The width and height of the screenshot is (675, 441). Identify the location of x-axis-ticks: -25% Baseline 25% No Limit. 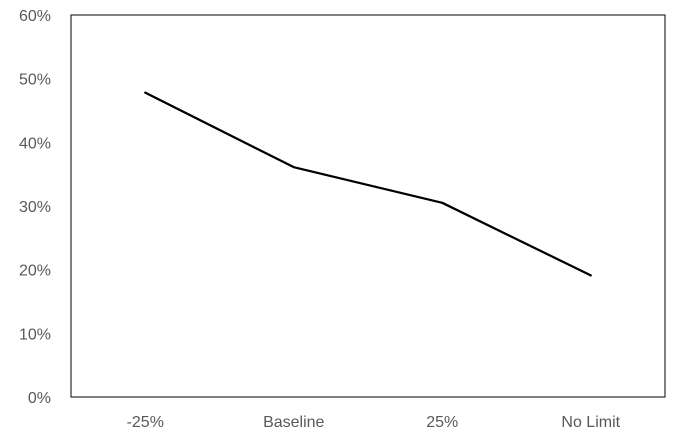
(374, 422).